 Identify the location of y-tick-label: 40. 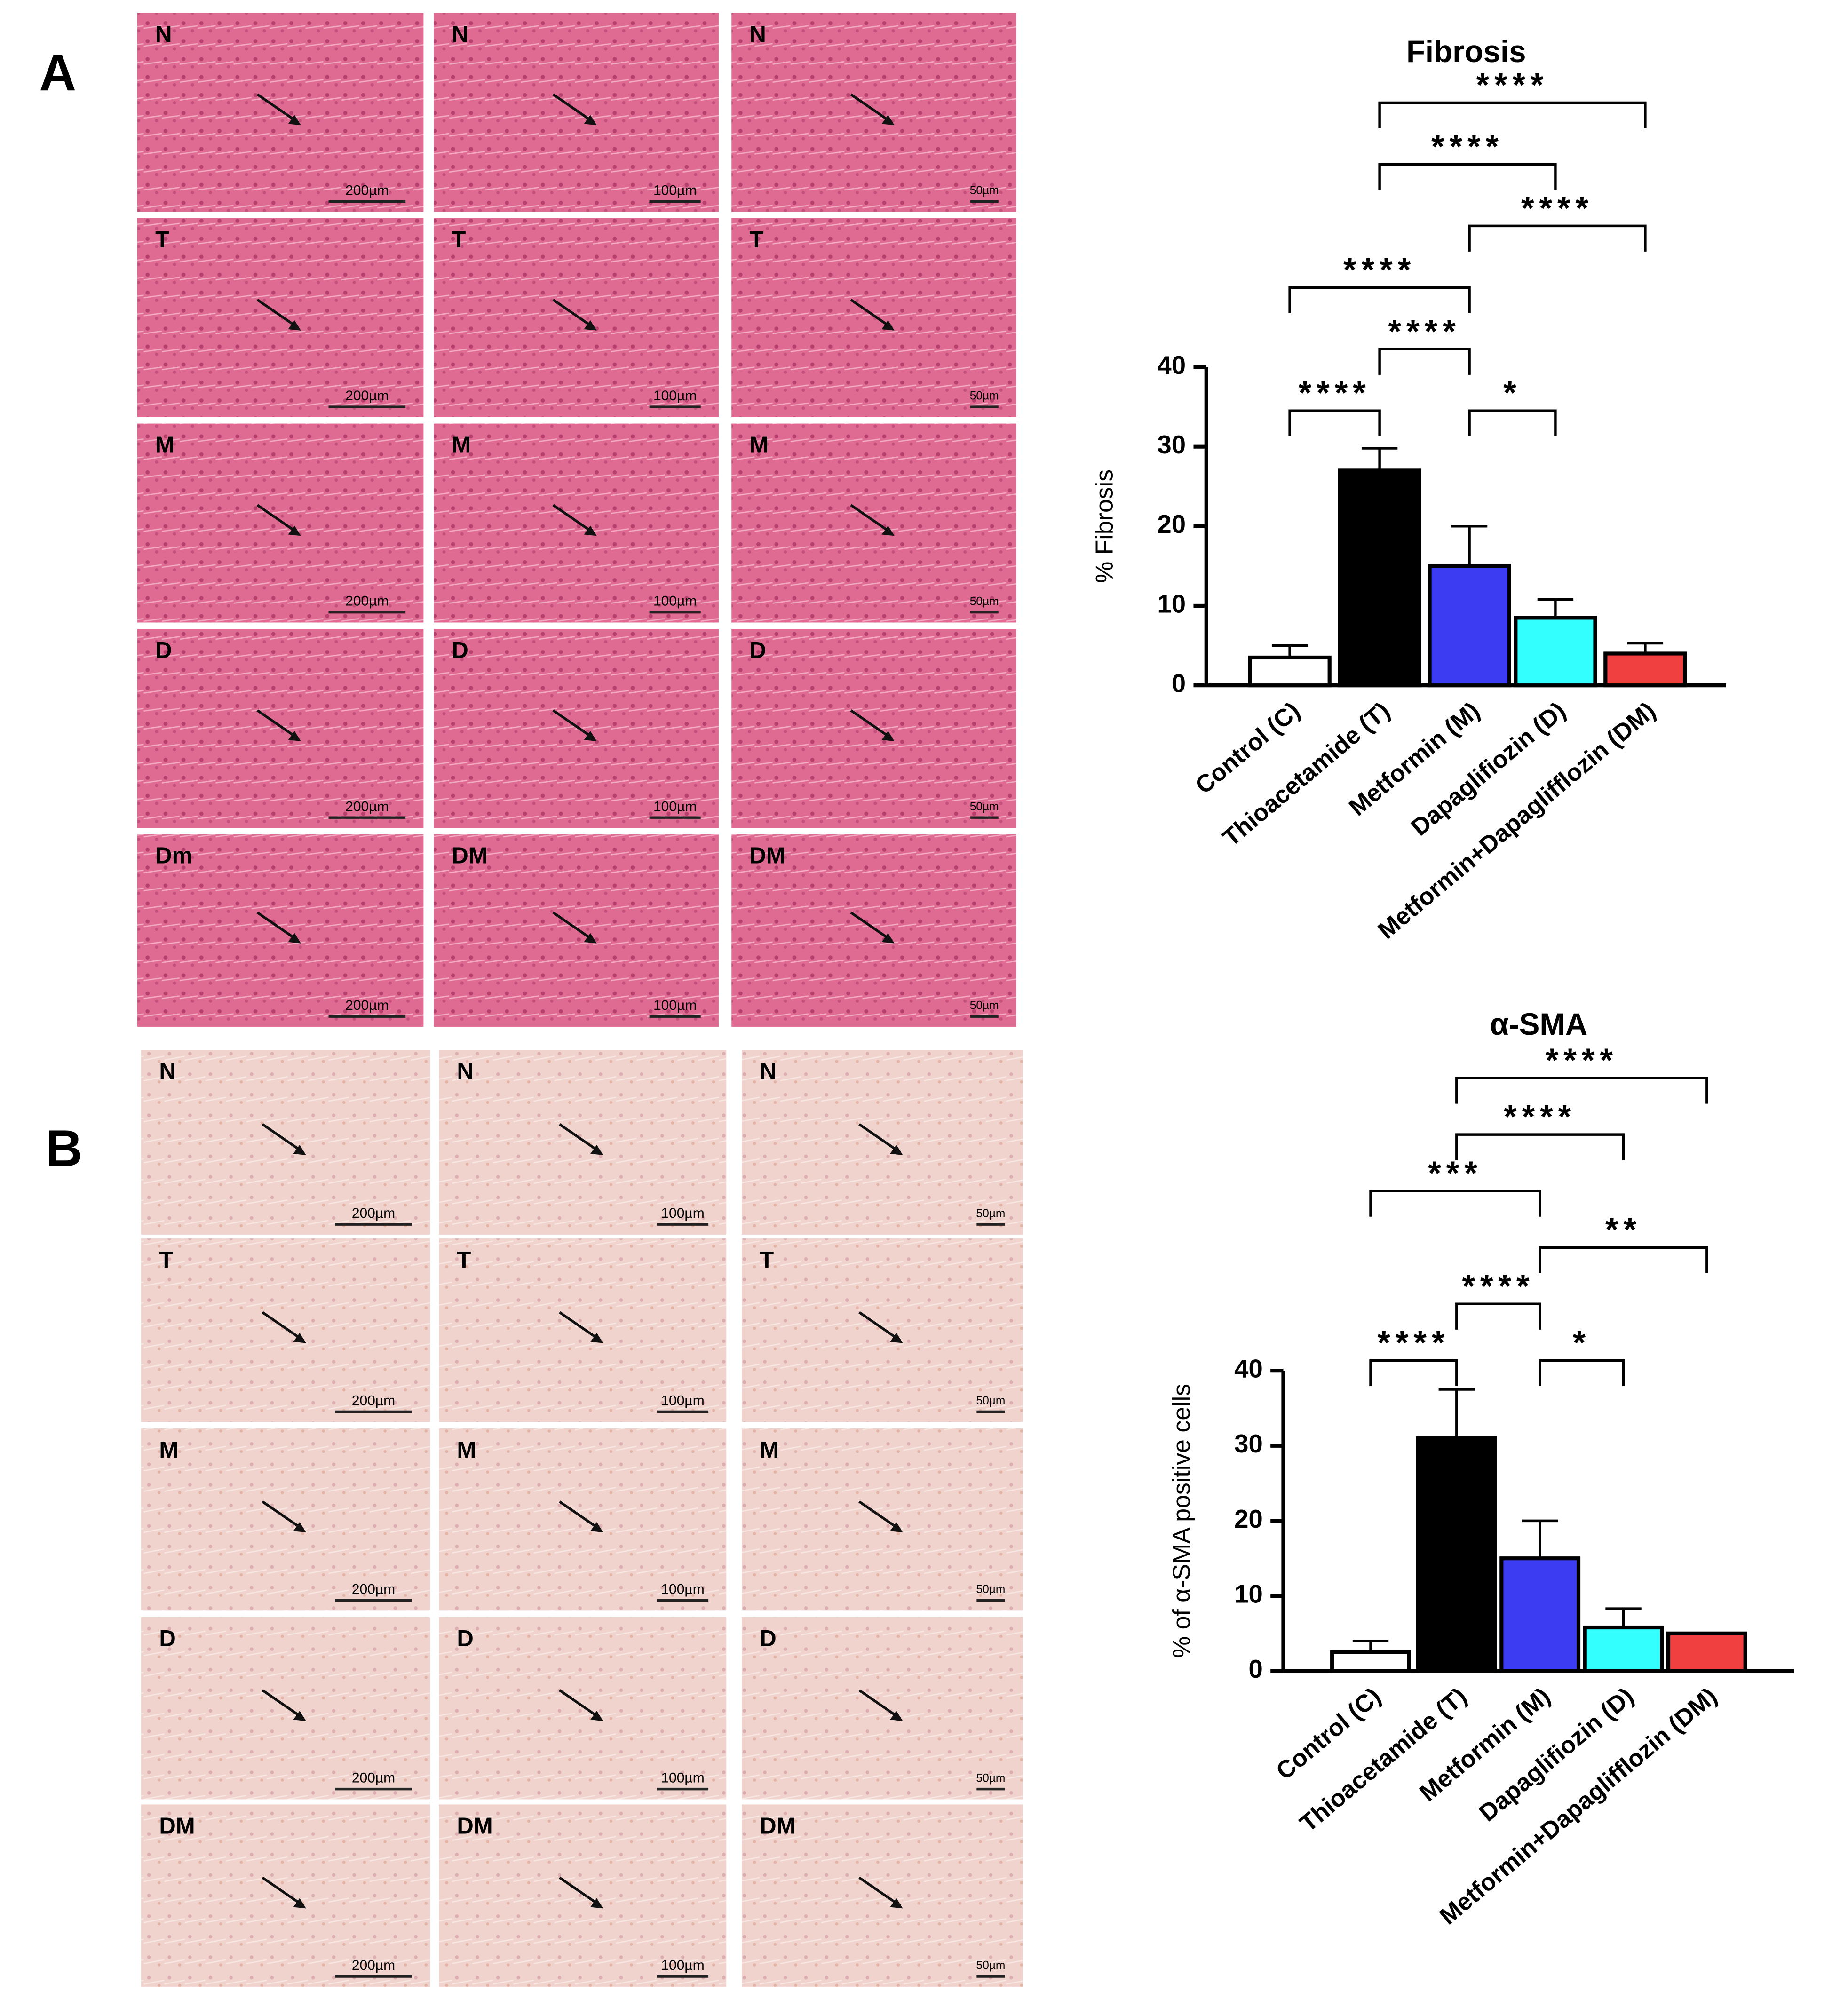
(1172, 365).